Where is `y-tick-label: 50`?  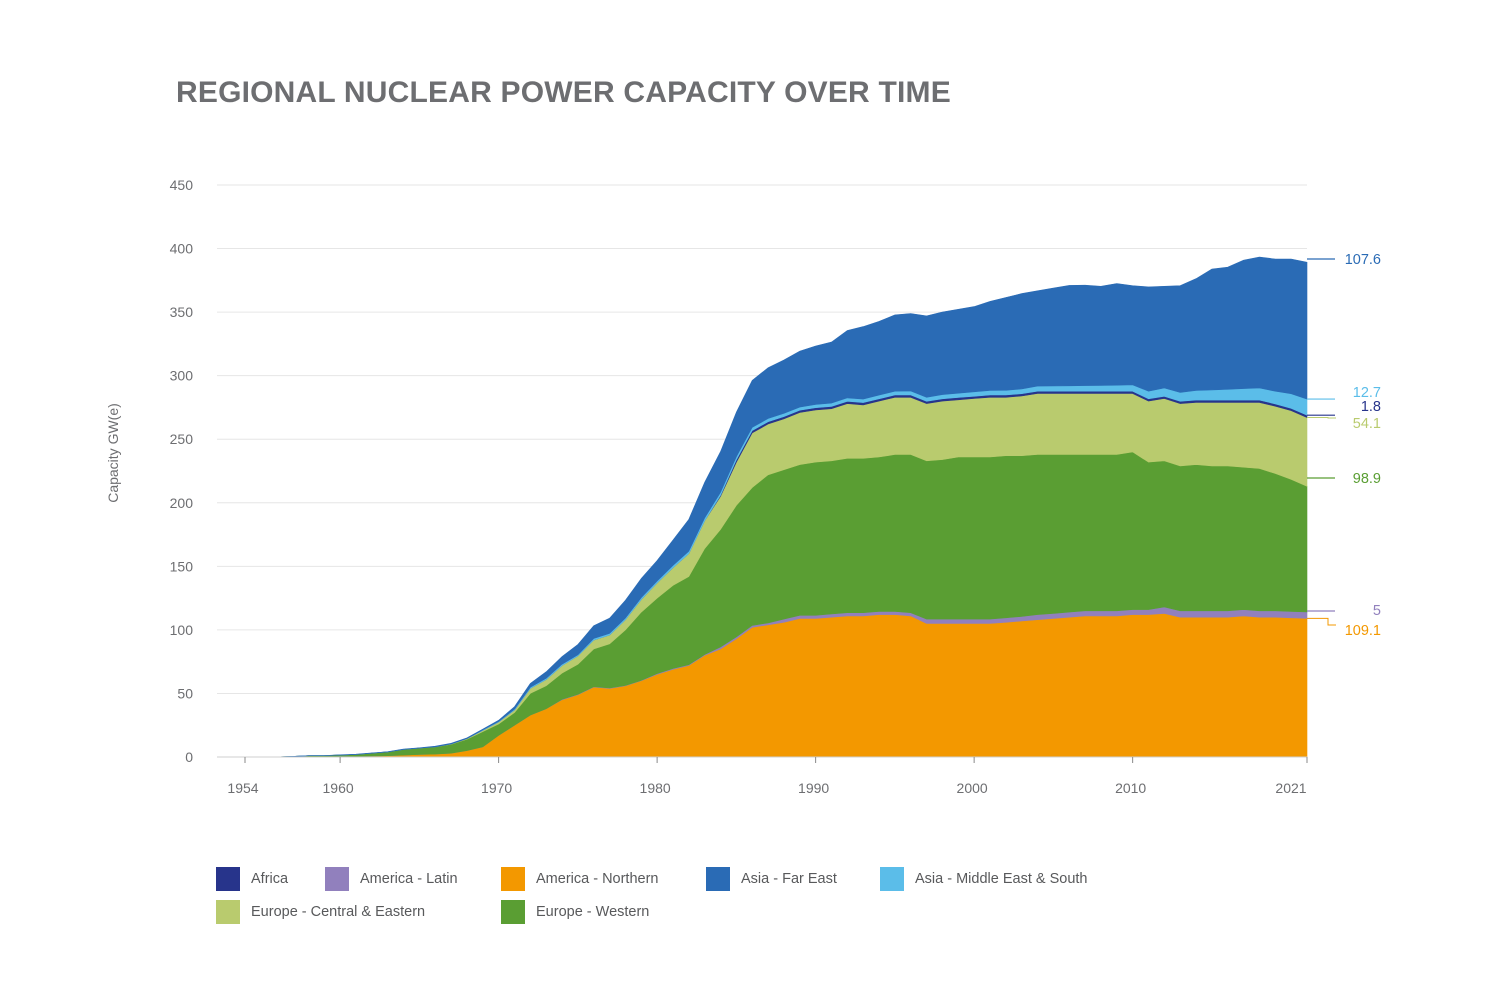
y-tick-label: 50 is located at coordinates (185, 693).